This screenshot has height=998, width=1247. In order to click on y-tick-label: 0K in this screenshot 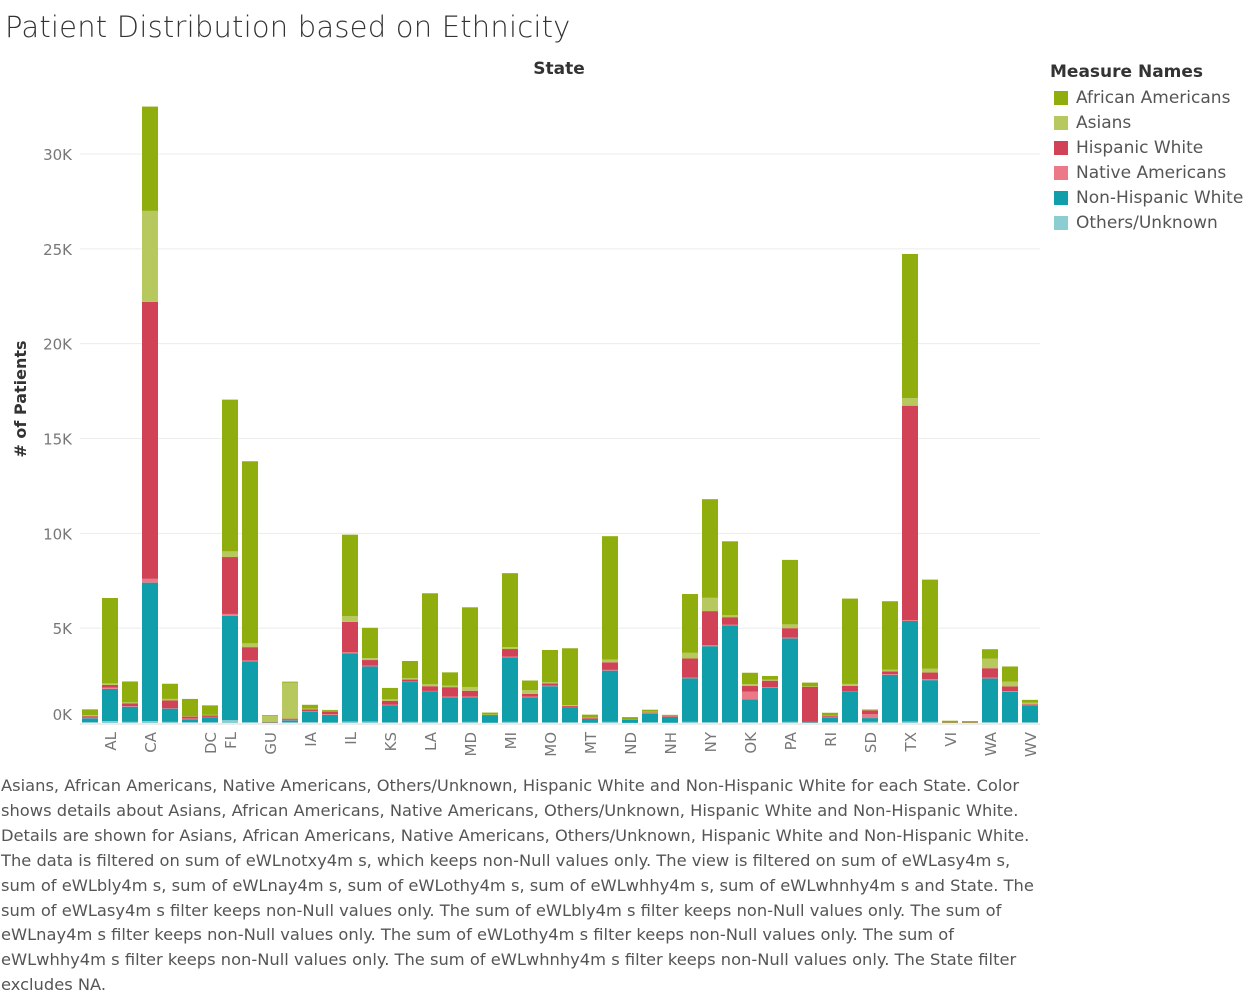, I will do `click(63, 715)`.